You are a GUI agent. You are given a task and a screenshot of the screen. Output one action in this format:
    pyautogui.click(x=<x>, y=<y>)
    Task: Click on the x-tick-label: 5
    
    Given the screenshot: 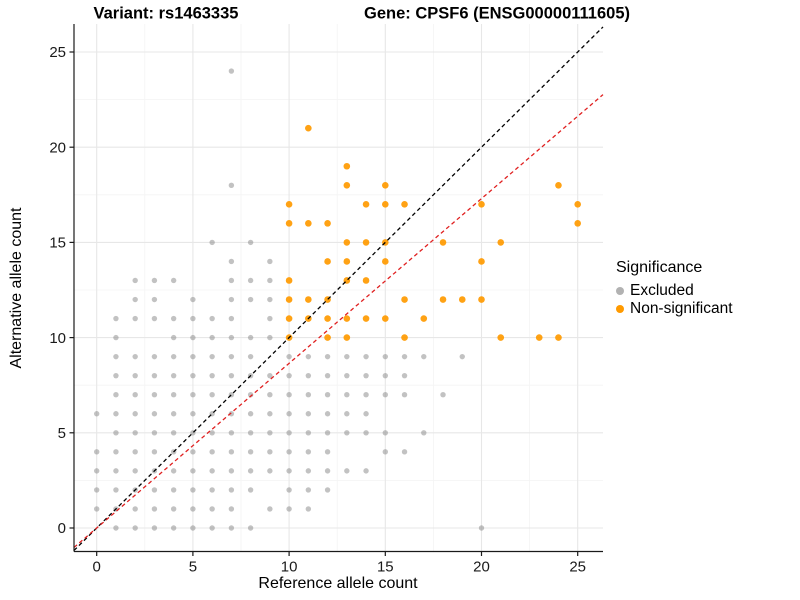 What is the action you would take?
    pyautogui.click(x=193, y=567)
    